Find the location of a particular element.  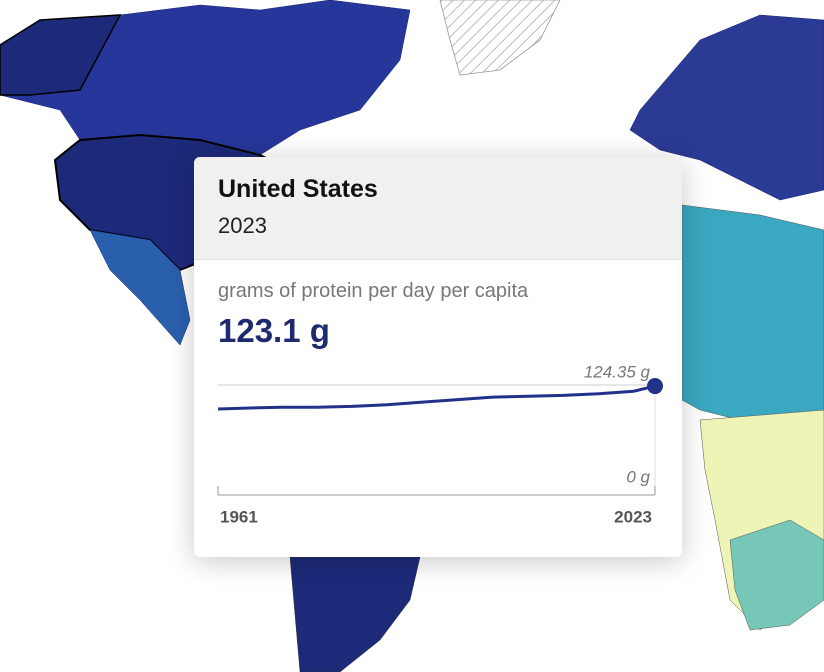

indicator-value: 123.1 g is located at coordinates (274, 330).